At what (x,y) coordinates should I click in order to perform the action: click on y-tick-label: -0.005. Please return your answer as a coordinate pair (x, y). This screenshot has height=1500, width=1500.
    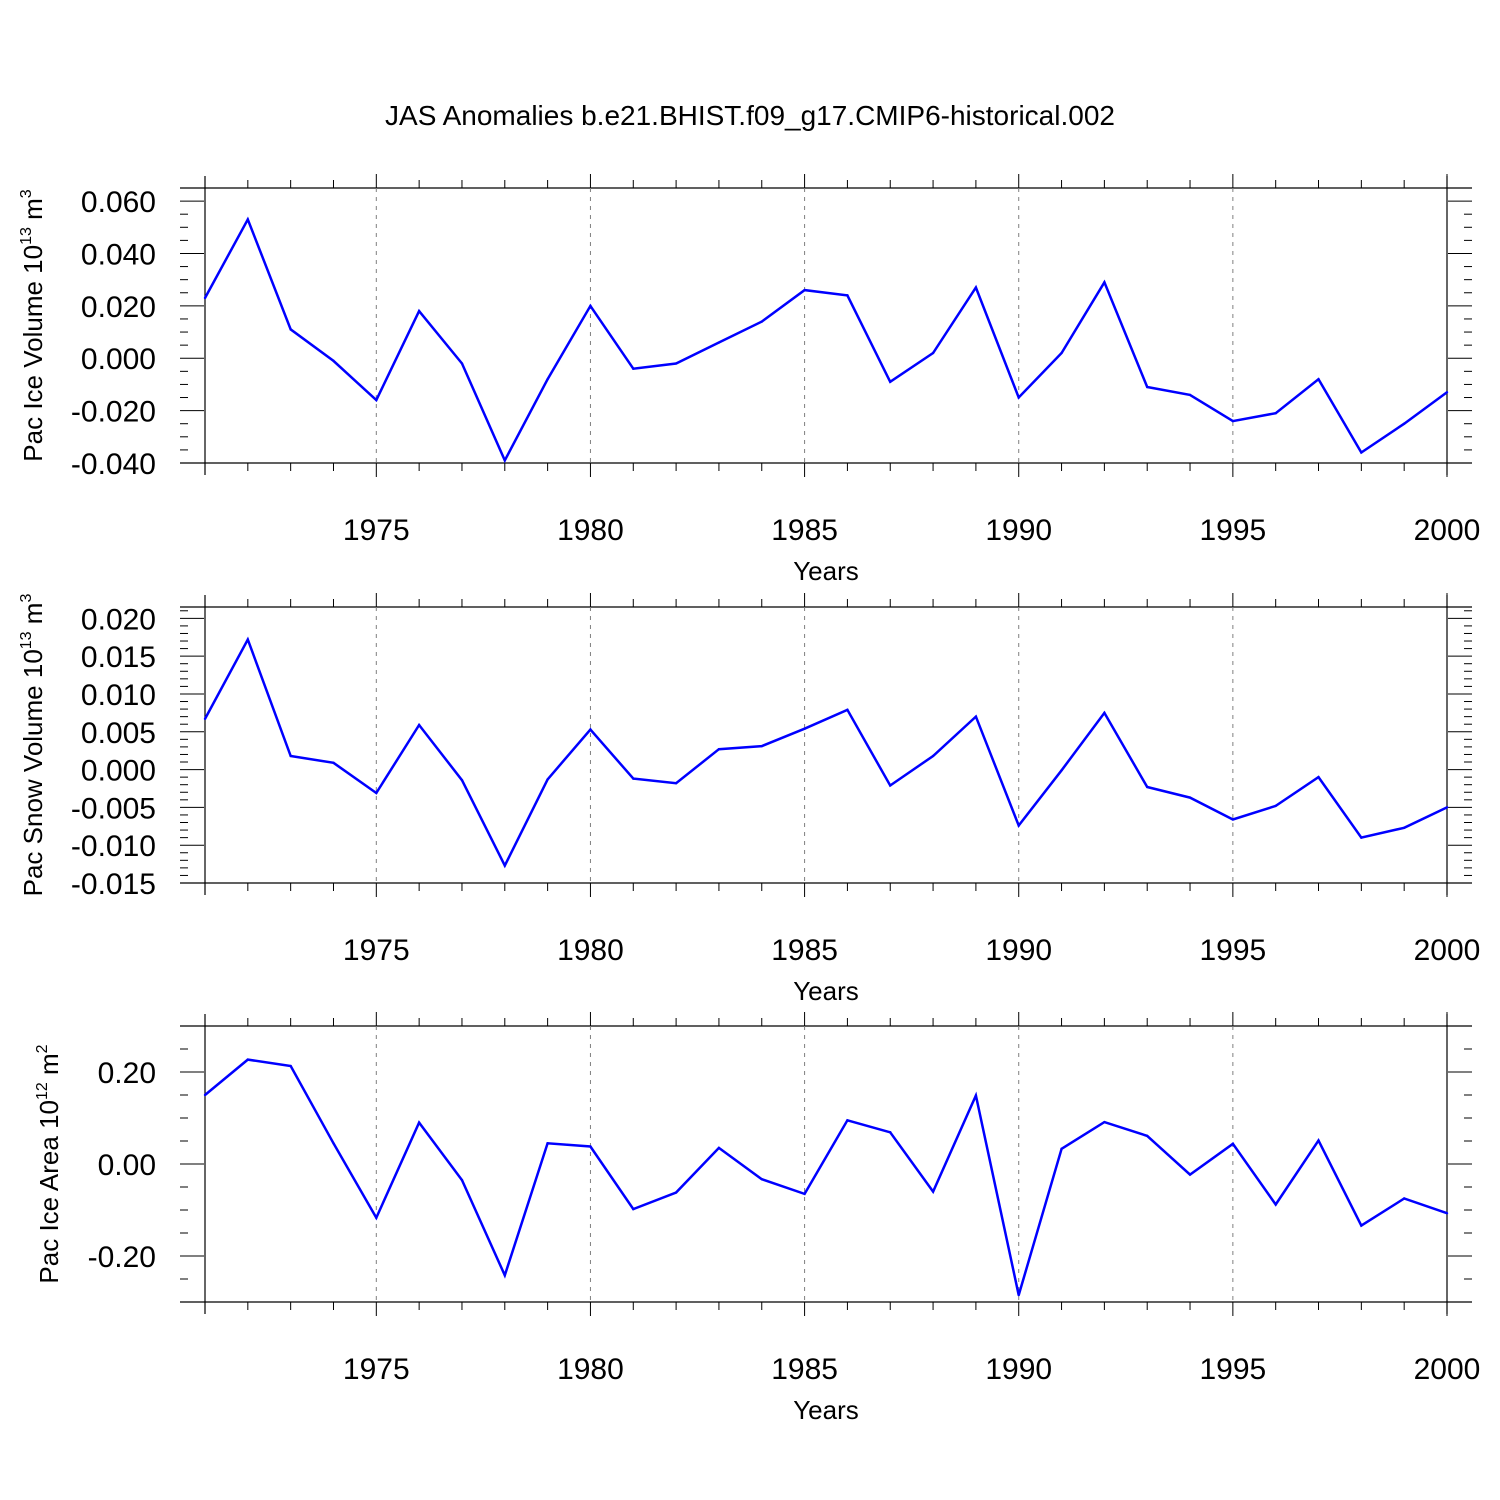
    Looking at the image, I should click on (113, 808).